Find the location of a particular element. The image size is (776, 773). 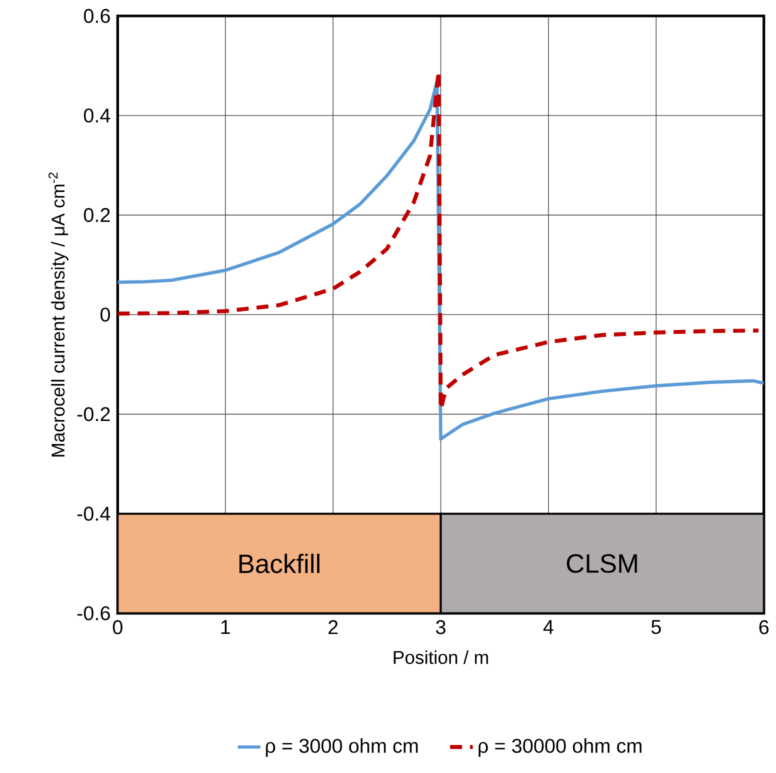

y-tick-label: -0.2 is located at coordinates (93, 414).